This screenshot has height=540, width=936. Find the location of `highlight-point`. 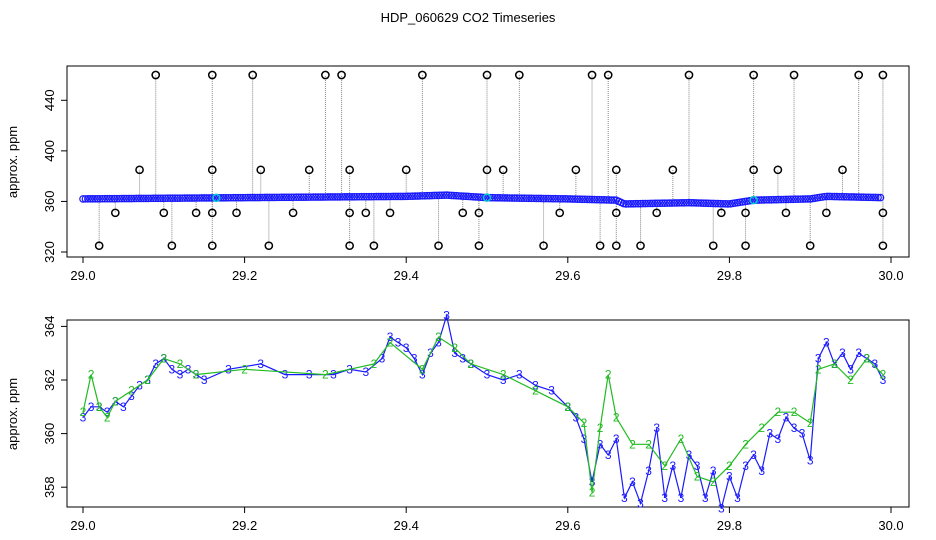

highlight-point is located at coordinates (753, 200).